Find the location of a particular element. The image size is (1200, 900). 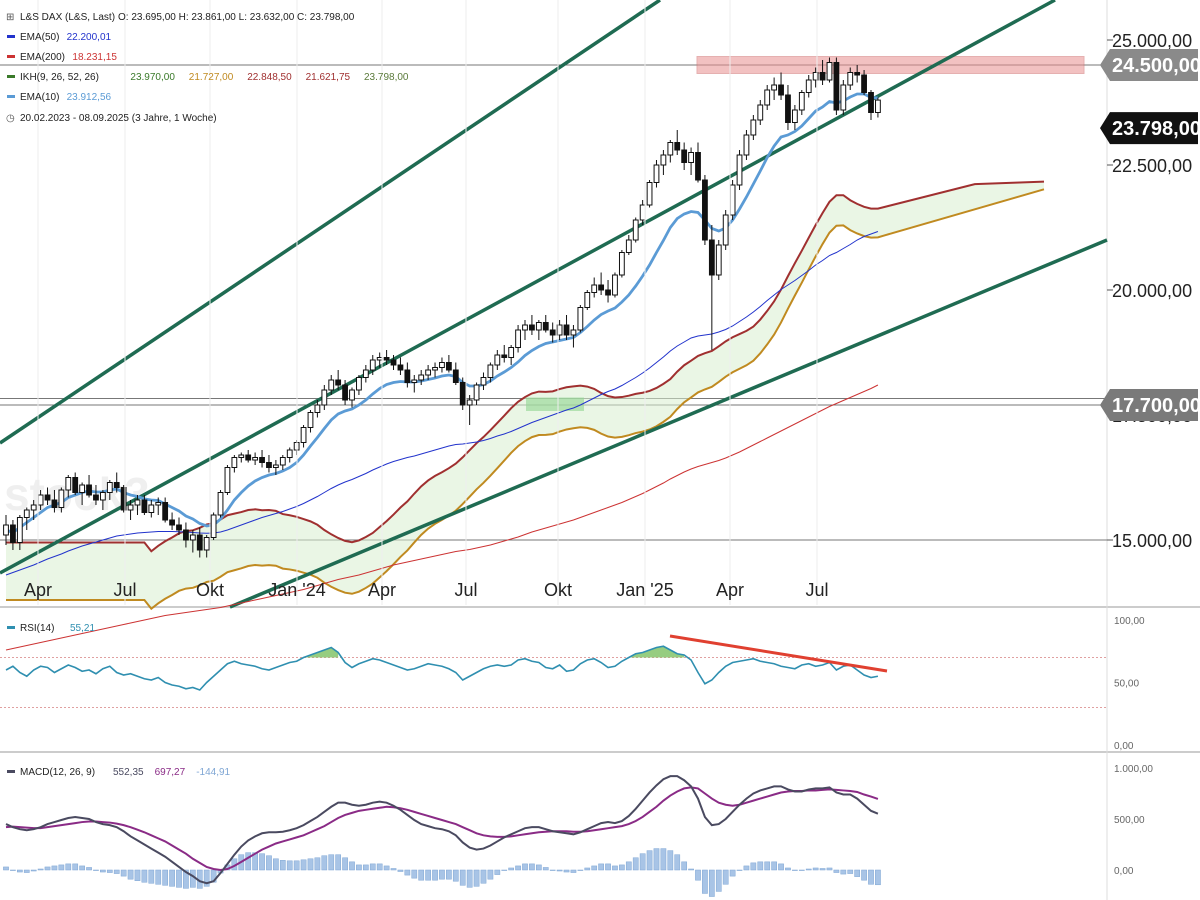

macd-tick-2: 0,00 is located at coordinates (1124, 871).